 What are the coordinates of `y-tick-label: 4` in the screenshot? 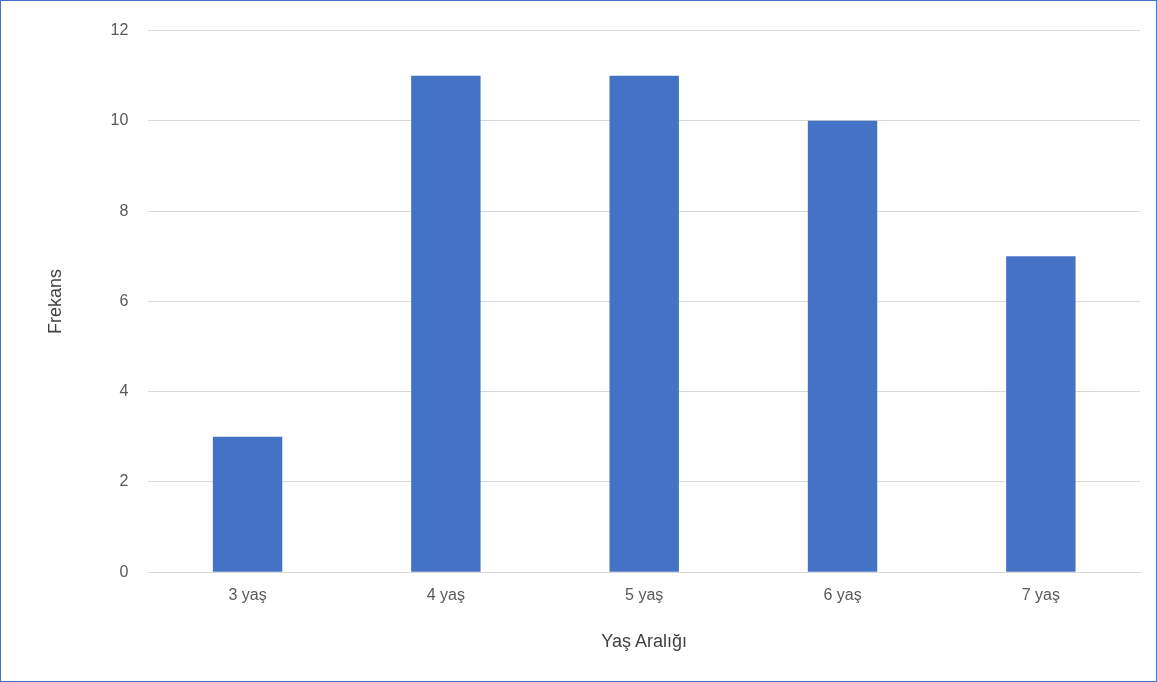 It's located at (124, 391).